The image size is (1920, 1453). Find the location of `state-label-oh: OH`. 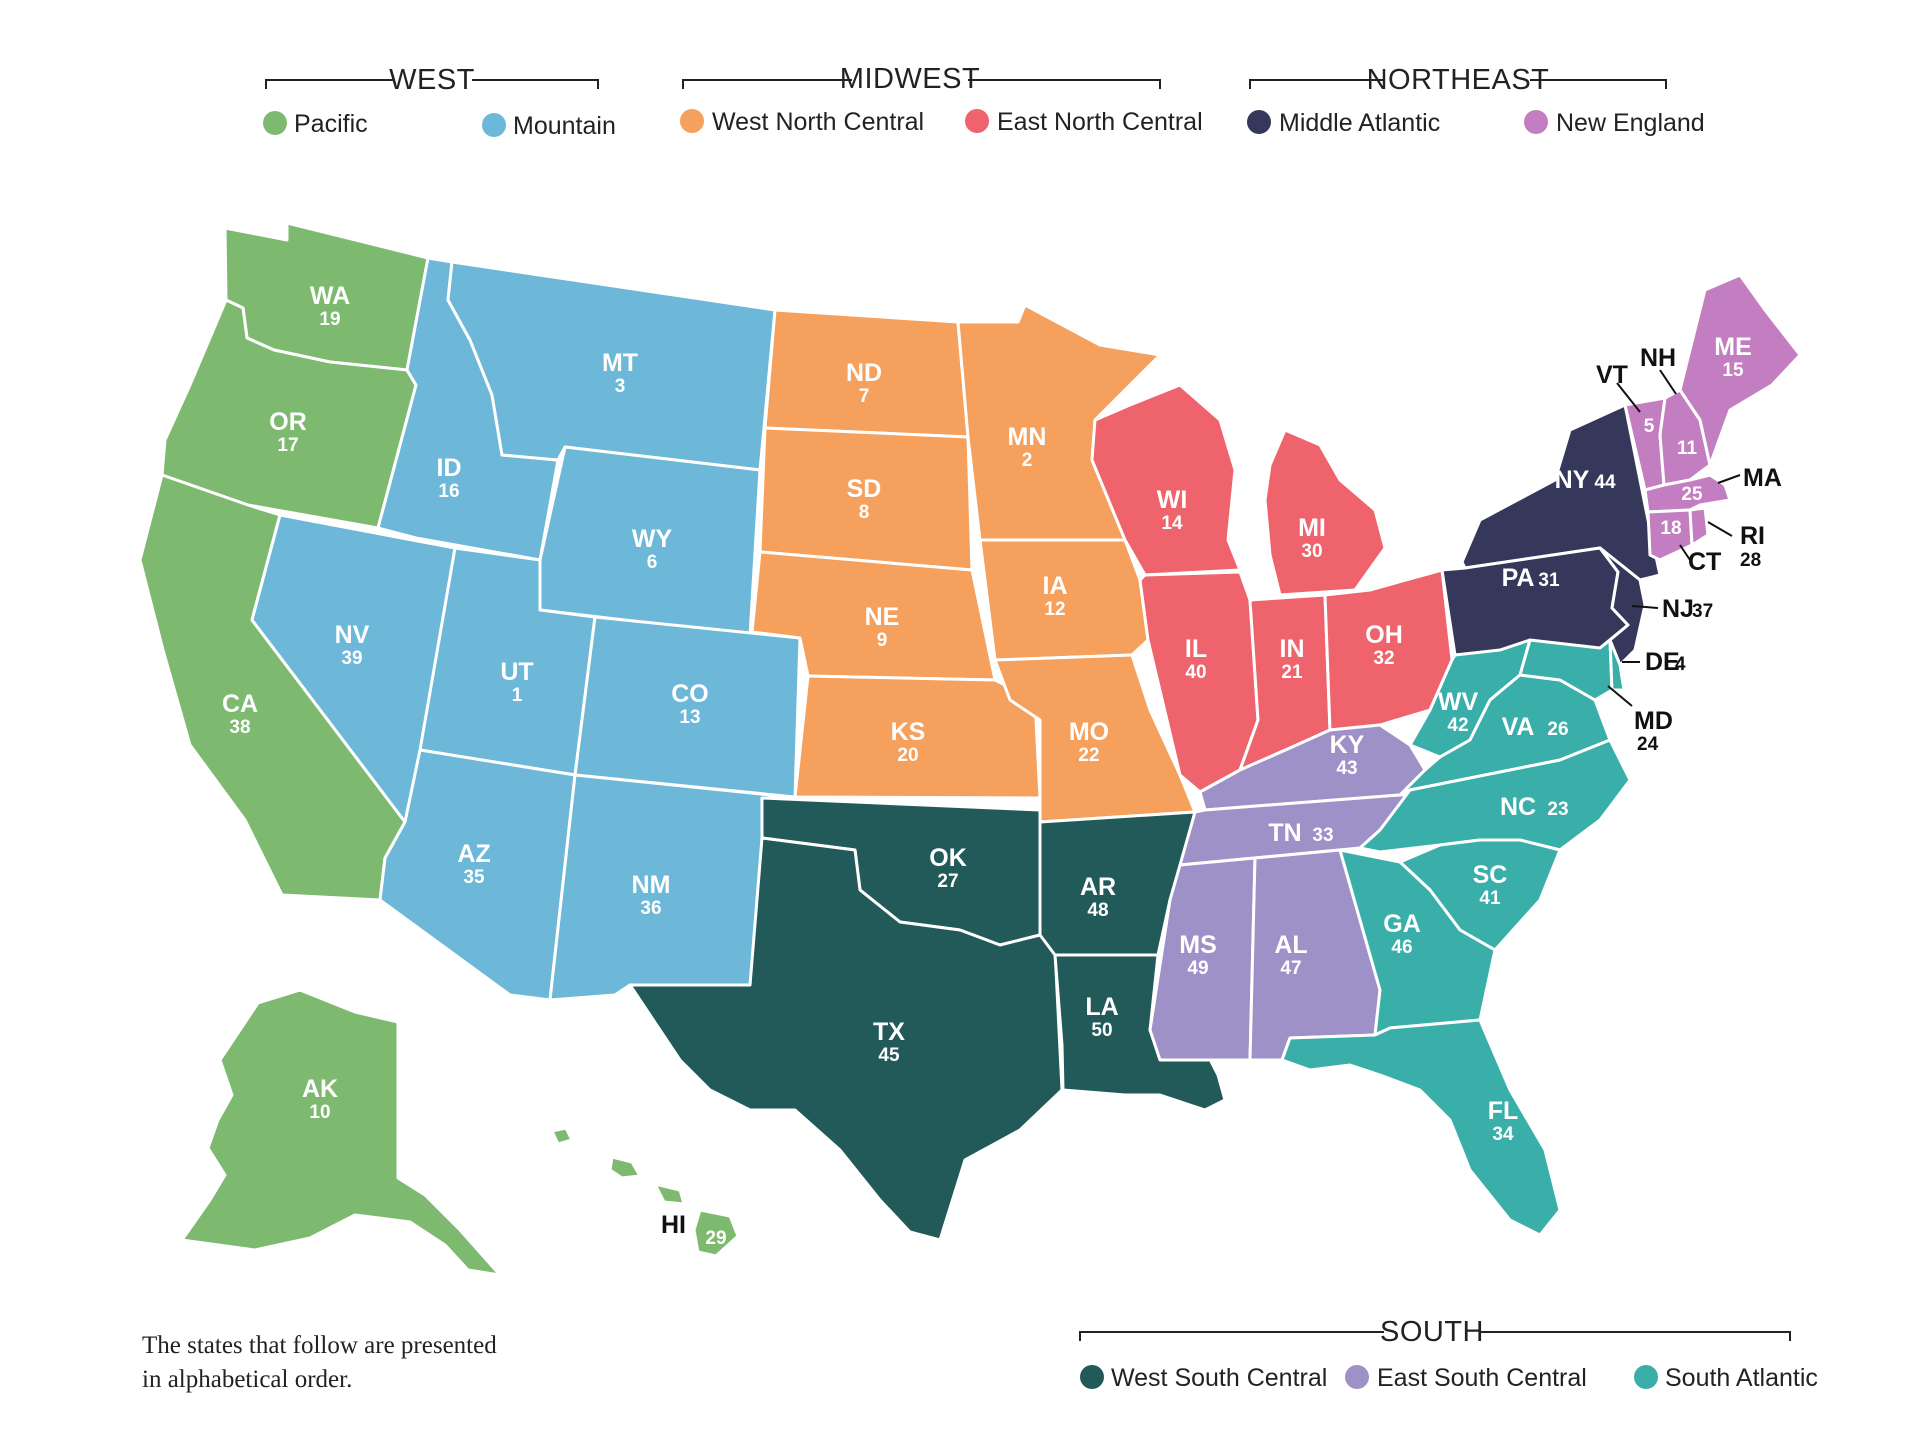

state-label-oh: OH is located at coordinates (1384, 635).